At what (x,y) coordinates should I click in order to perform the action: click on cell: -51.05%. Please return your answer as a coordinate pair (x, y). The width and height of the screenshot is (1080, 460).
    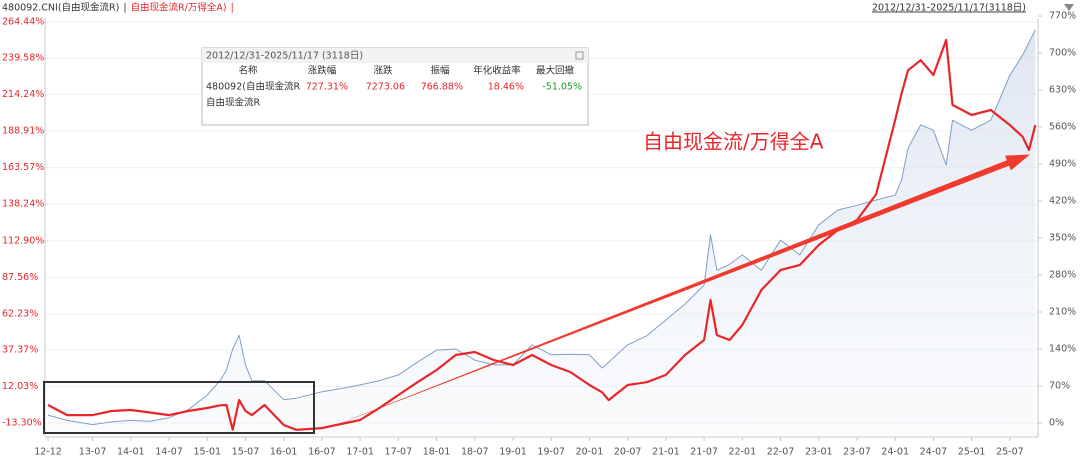
    Looking at the image, I should click on (562, 87).